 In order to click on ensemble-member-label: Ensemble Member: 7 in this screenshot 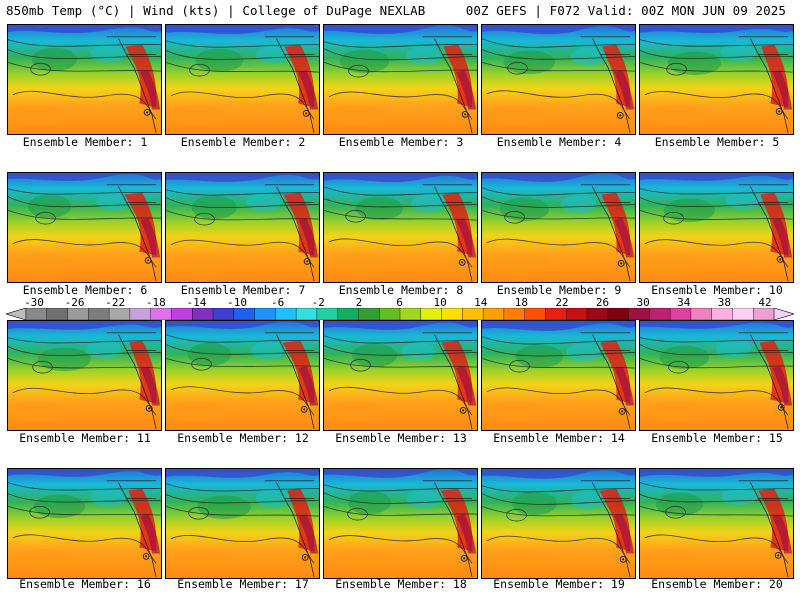, I will do `click(243, 290)`.